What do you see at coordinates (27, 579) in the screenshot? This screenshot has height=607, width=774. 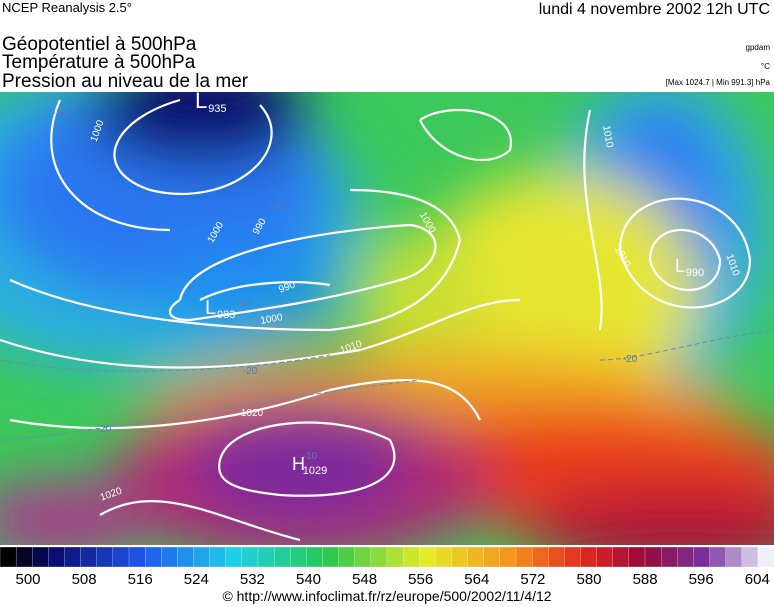 I see `colorbar-label: 500` at bounding box center [27, 579].